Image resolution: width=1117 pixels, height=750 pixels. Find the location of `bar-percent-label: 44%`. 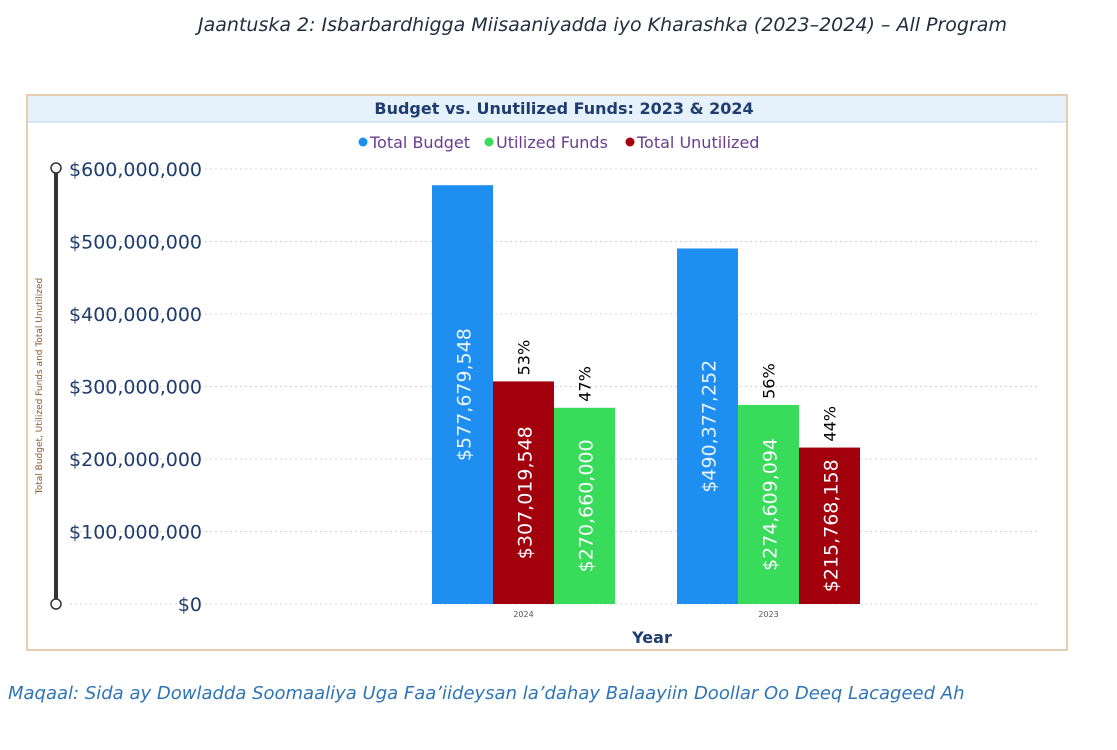

bar-percent-label: 44% is located at coordinates (830, 424).